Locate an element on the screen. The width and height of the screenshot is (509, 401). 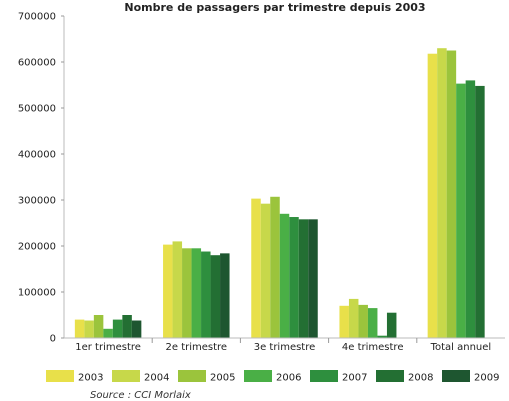
legend-swatch-2003 is located at coordinates (60, 376).